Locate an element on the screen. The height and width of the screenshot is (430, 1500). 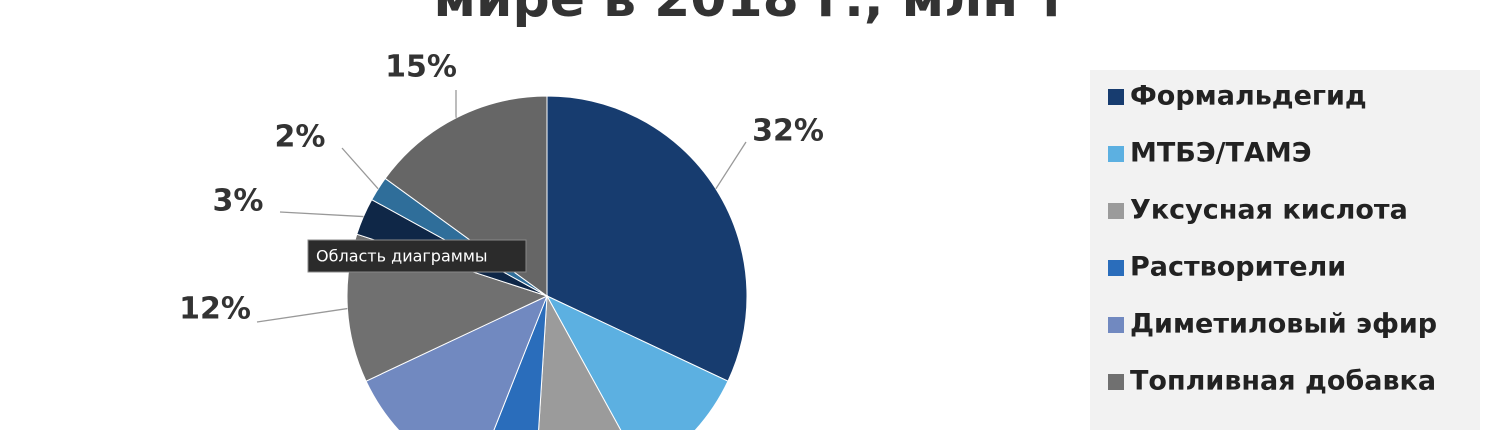
data-label: 2% is located at coordinates (300, 137).